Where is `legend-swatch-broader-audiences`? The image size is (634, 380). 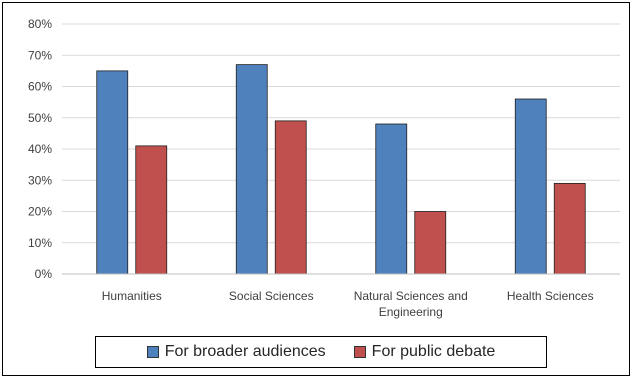
legend-swatch-broader-audiences is located at coordinates (152, 352).